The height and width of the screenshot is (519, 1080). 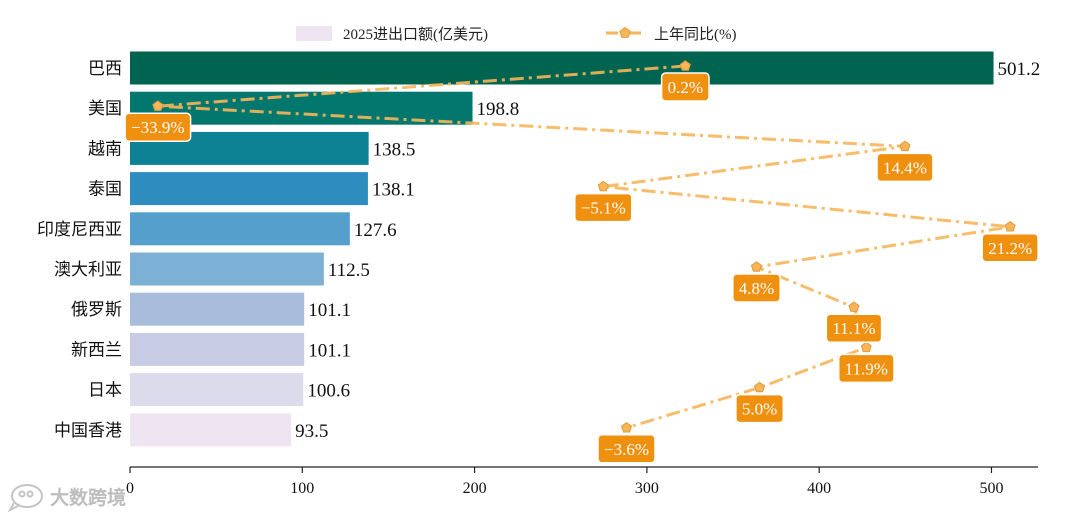 What do you see at coordinates (105, 391) in the screenshot?
I see `category-label: 日本` at bounding box center [105, 391].